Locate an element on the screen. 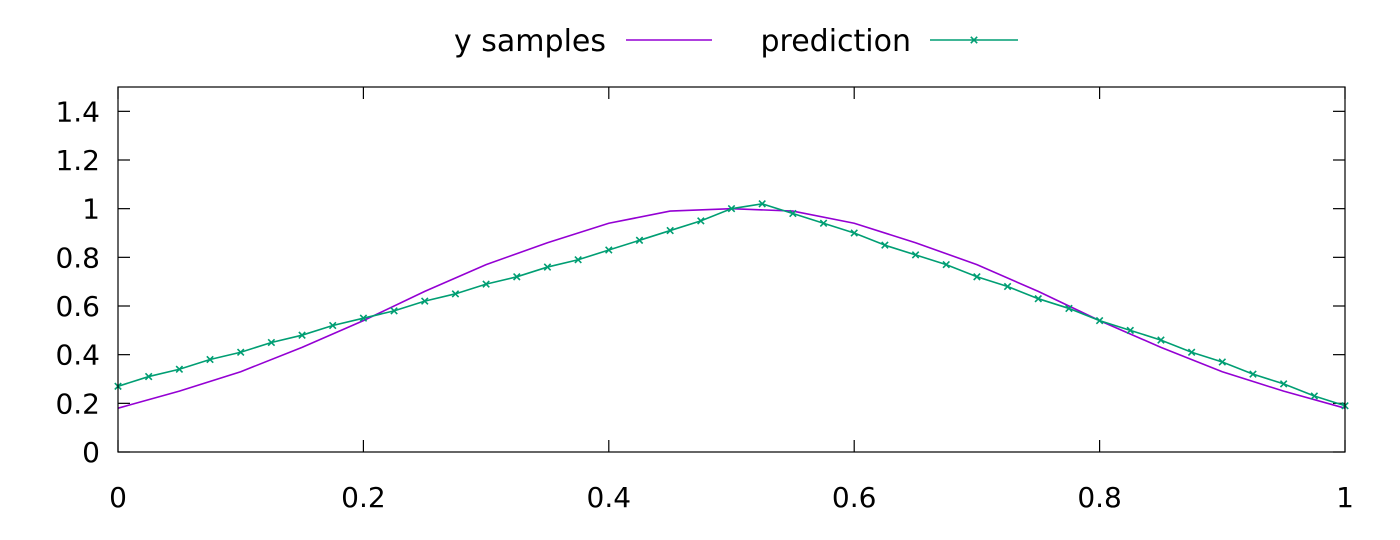 This screenshot has height=540, width=1400. y-tick-label: 0 is located at coordinates (91, 452).